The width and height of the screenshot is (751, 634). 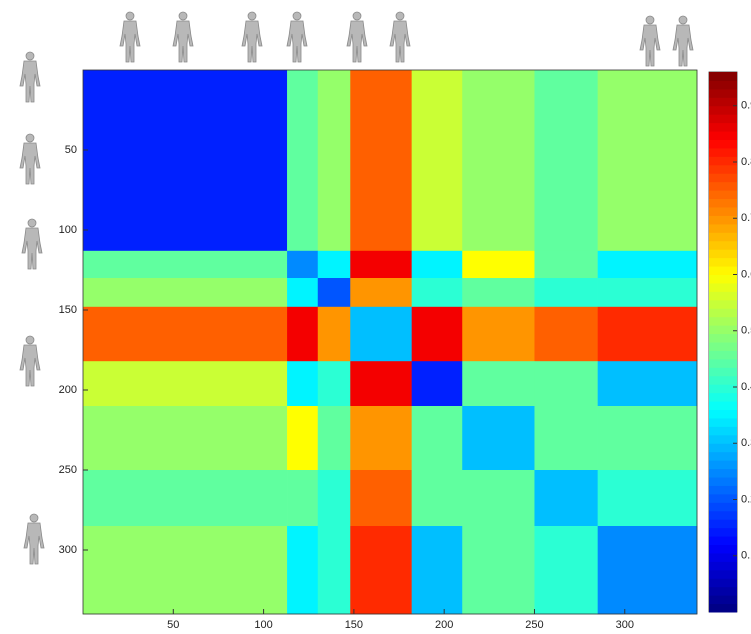 I want to click on colorbar-tick-label: 0.4, so click(x=746, y=387).